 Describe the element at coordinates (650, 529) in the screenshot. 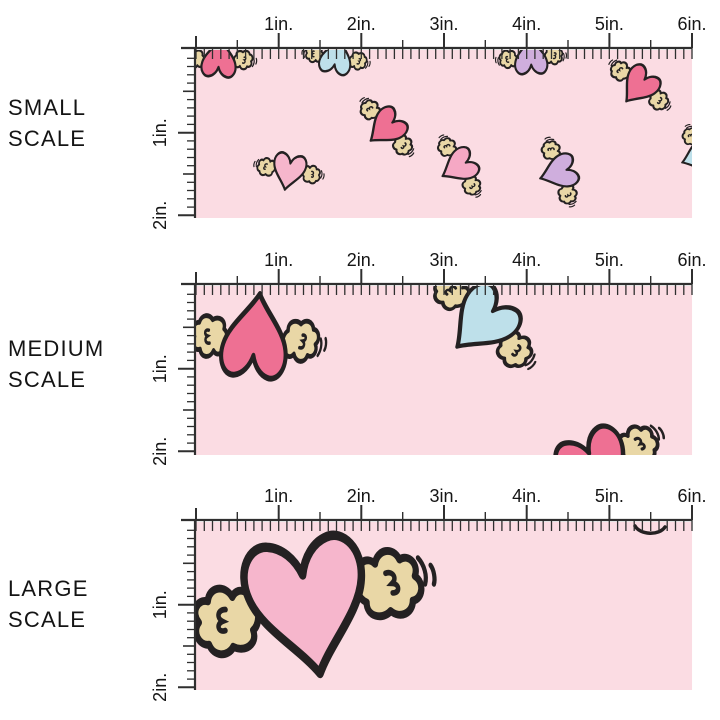

I see `clipped-motif-fragment` at that location.